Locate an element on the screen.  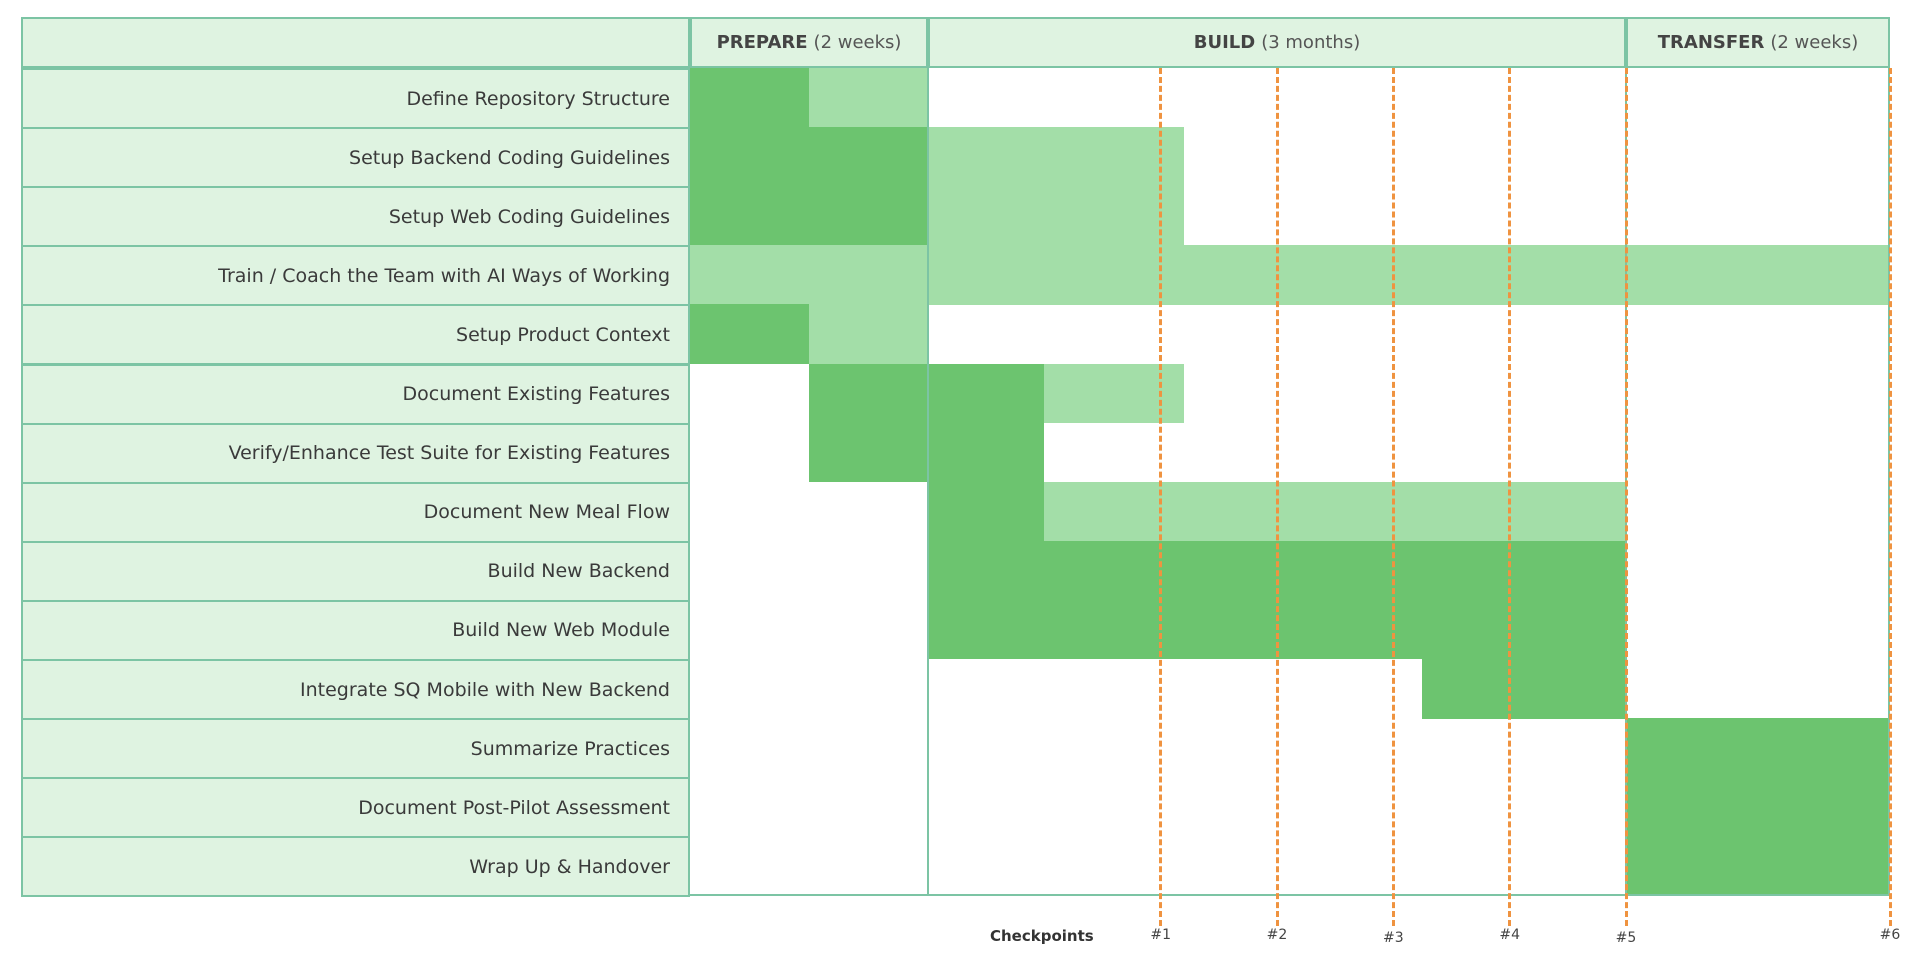
phase-duration: (3 months) is located at coordinates (1311, 42).